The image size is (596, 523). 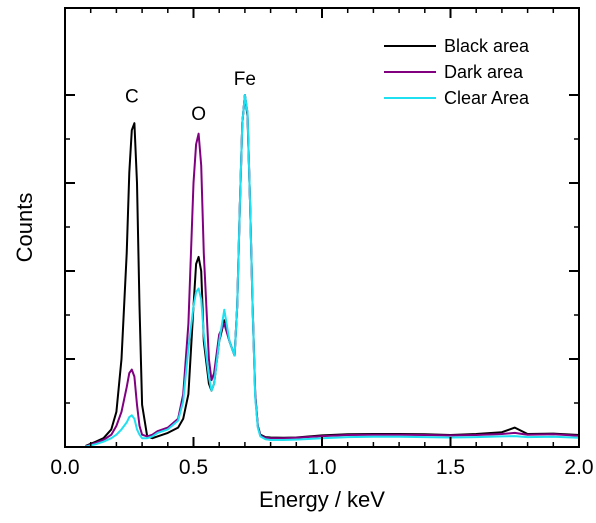 I want to click on x-tick-label: 1.0, so click(x=321, y=467).